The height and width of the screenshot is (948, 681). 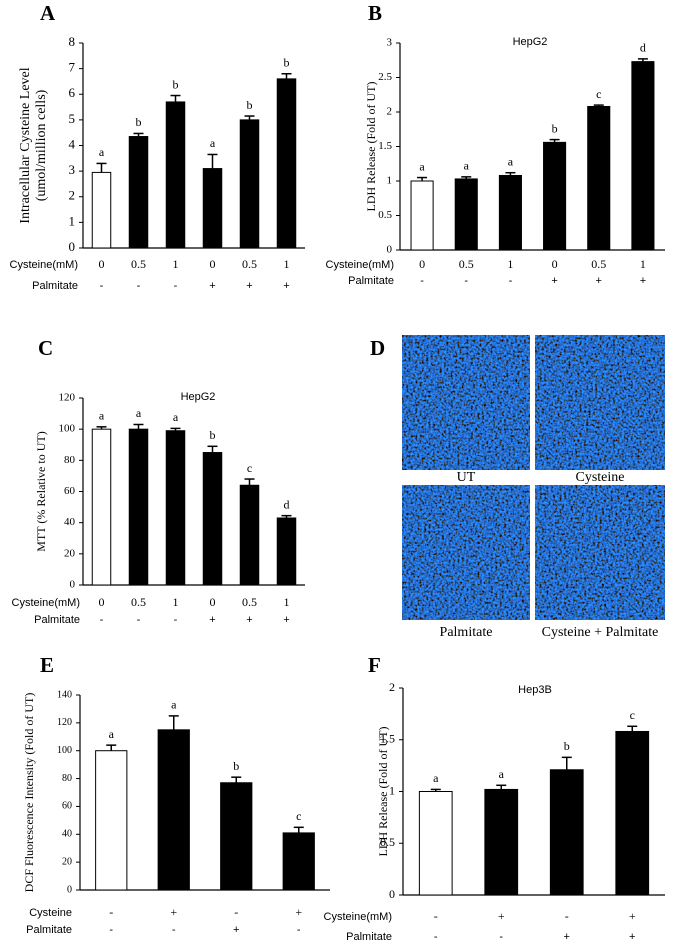 I want to click on panel-letter: C, so click(x=45, y=348).